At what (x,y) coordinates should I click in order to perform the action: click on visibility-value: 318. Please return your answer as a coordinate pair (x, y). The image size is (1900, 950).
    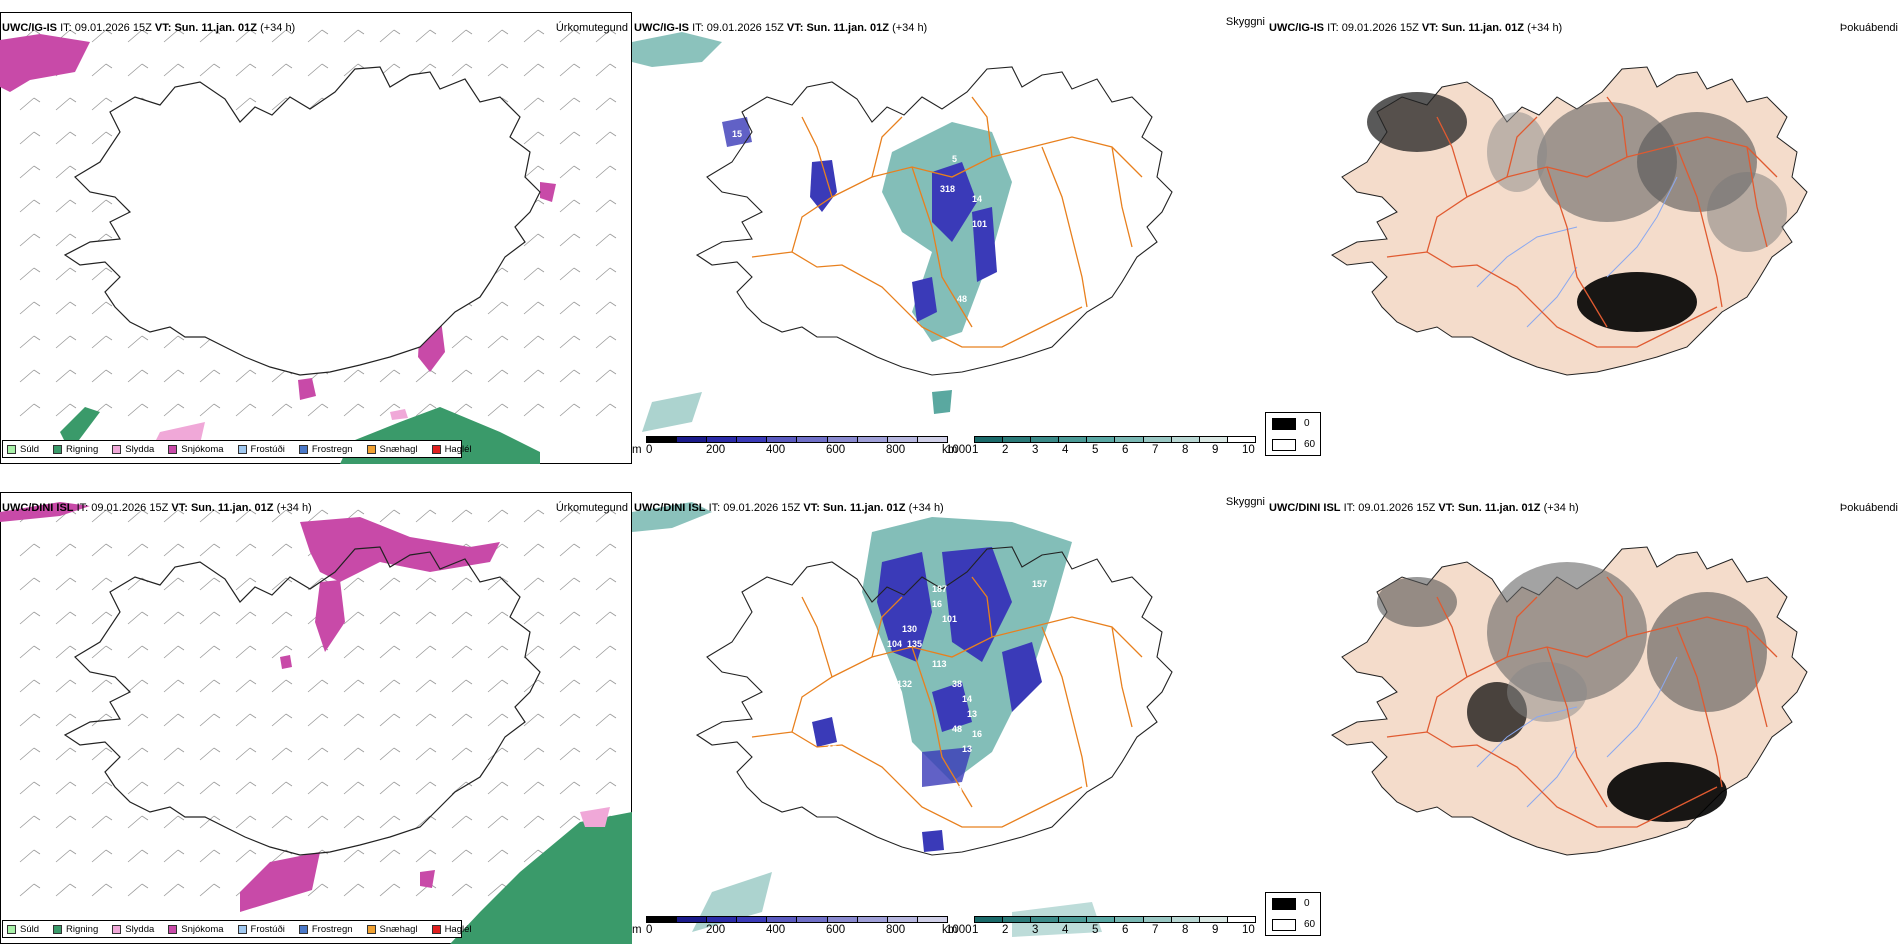
    Looking at the image, I should click on (947, 189).